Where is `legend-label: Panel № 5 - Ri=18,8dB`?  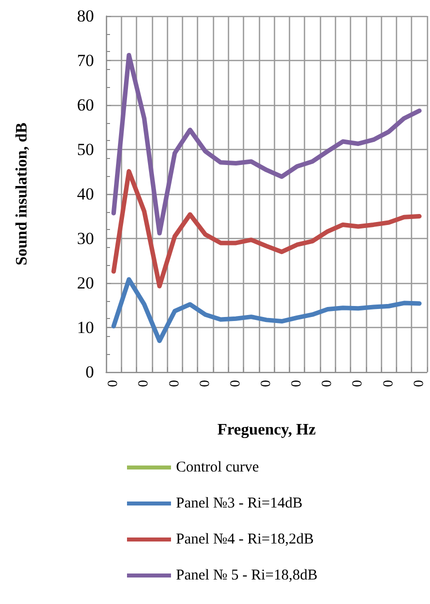
legend-label: Panel № 5 - Ri=18,8dB is located at coordinates (247, 576).